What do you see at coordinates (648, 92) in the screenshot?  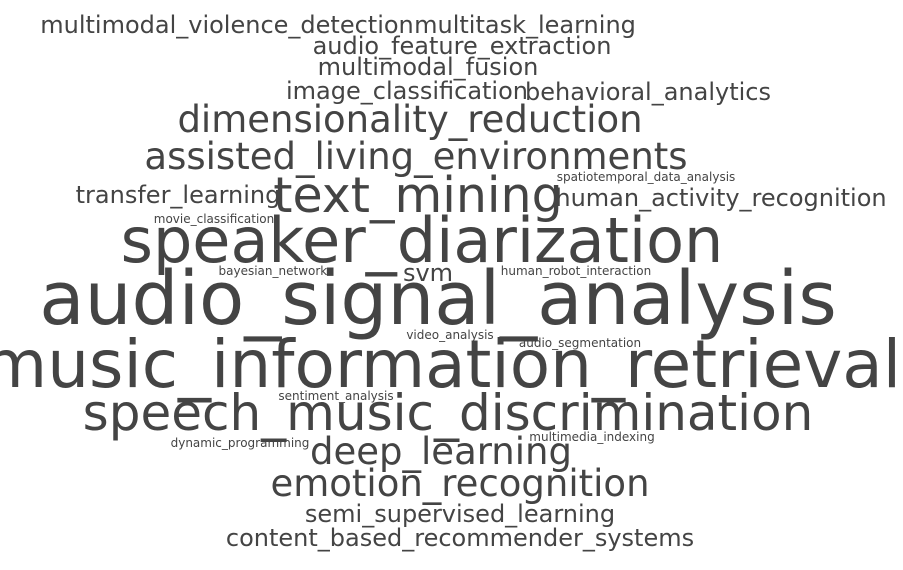 I see `word-behavioral-analytics: behavioral_analytics` at bounding box center [648, 92].